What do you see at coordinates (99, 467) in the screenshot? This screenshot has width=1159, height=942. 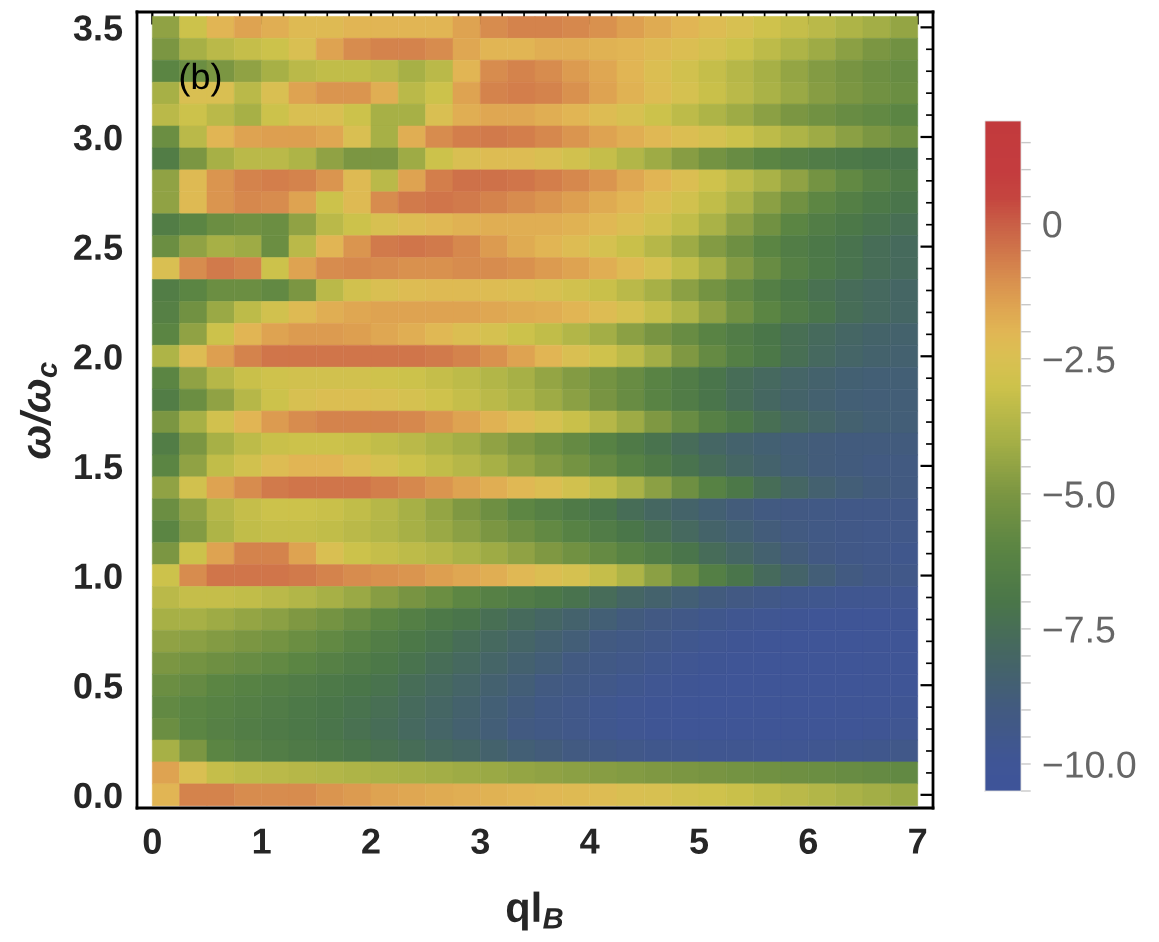 I see `y-tick-label: 1.5` at bounding box center [99, 467].